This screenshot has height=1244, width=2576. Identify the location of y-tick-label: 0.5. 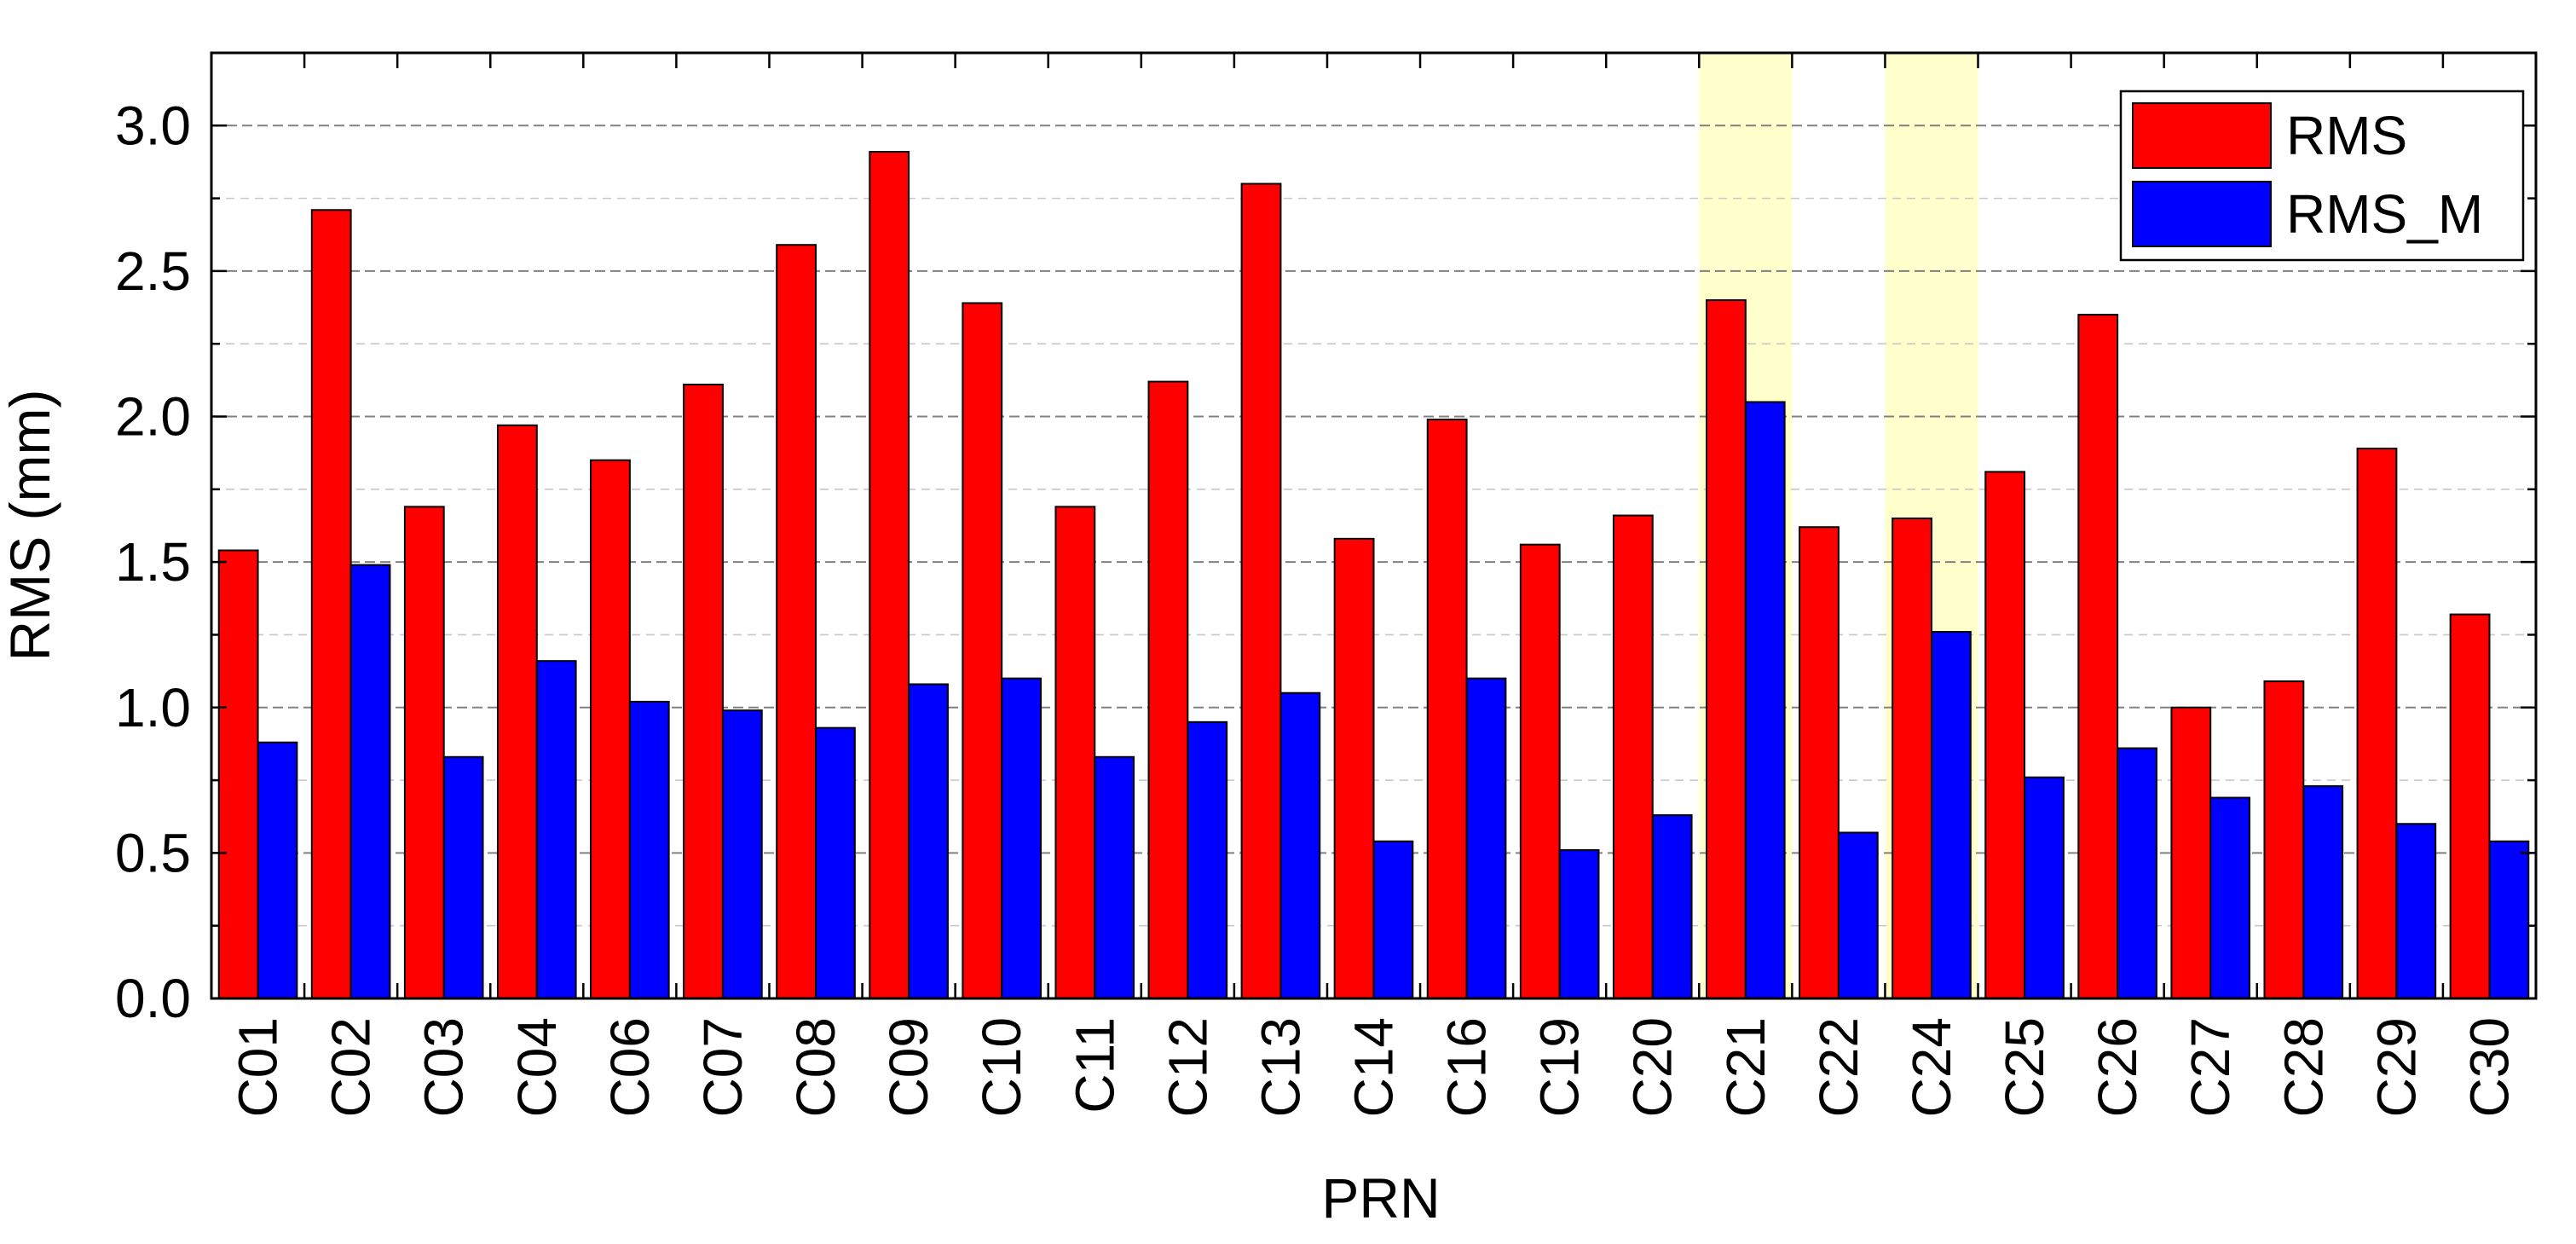
(153, 853).